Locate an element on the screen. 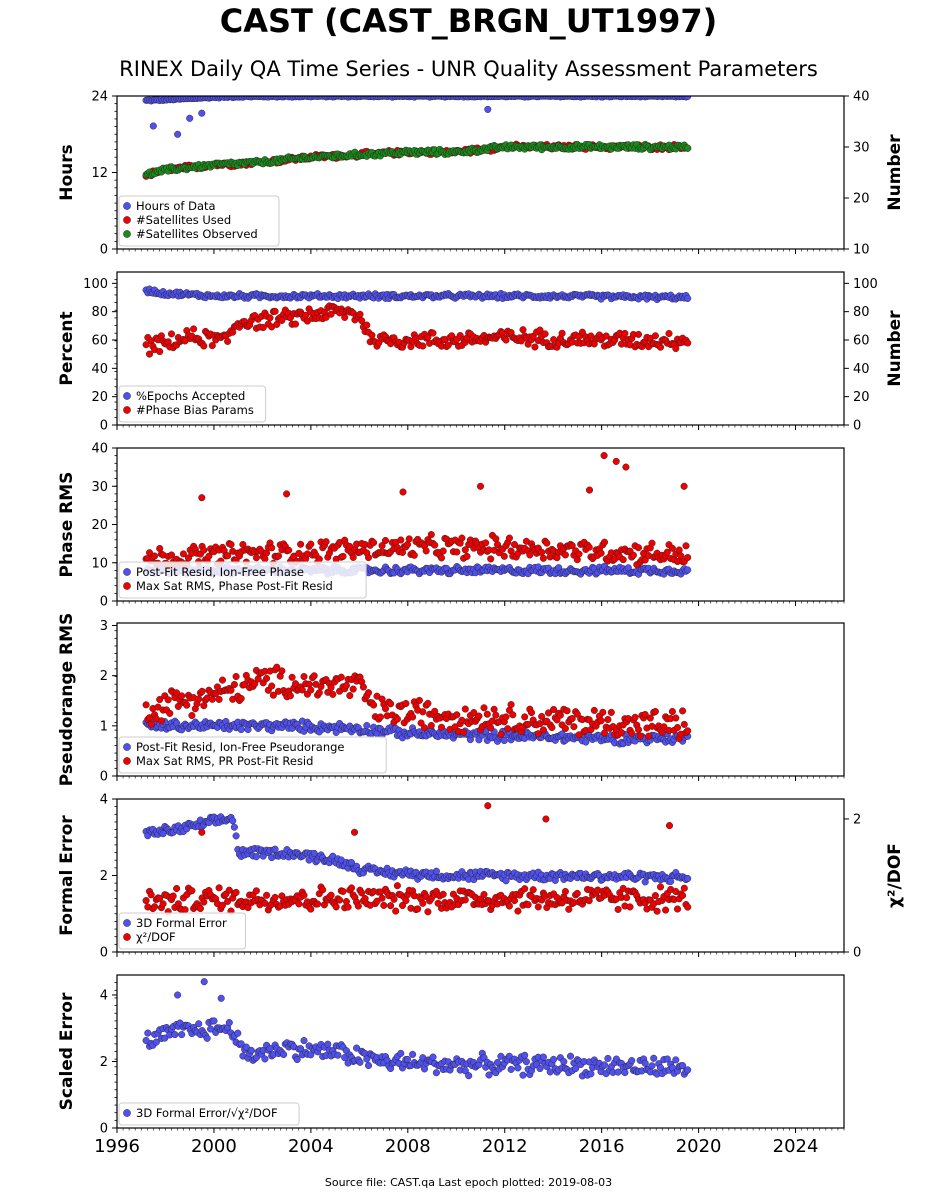  y-tick-label: 1 is located at coordinates (104, 726).